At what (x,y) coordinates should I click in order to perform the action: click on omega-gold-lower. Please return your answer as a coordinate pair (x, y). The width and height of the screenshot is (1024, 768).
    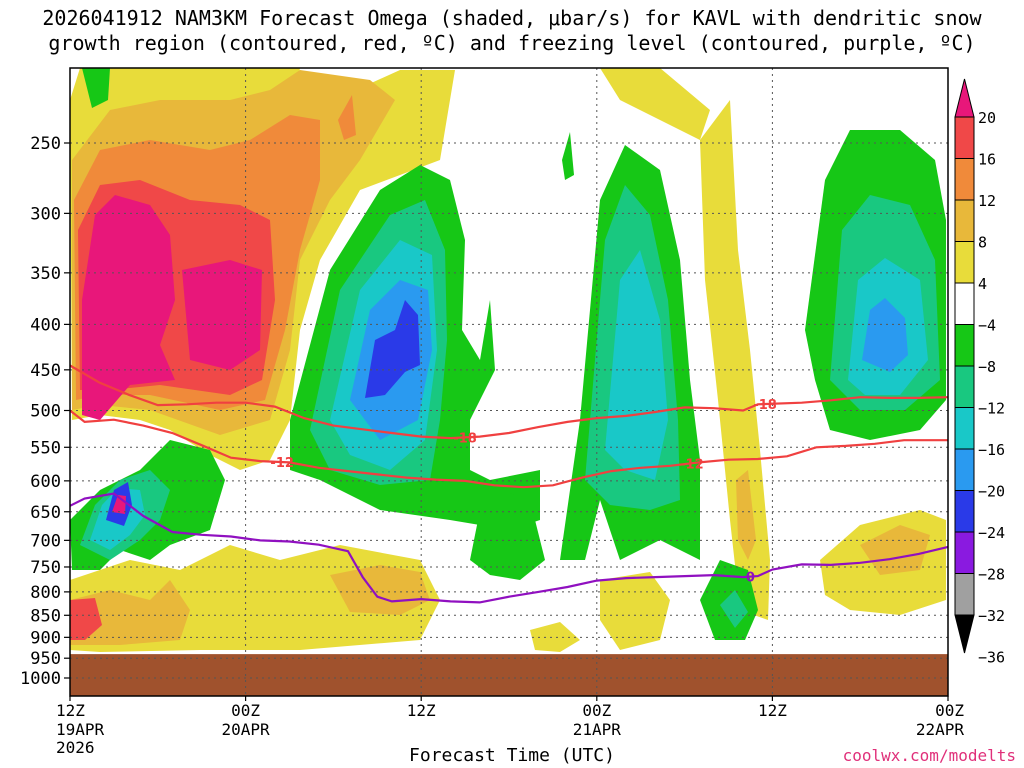
    Looking at the image, I should click on (130, 612).